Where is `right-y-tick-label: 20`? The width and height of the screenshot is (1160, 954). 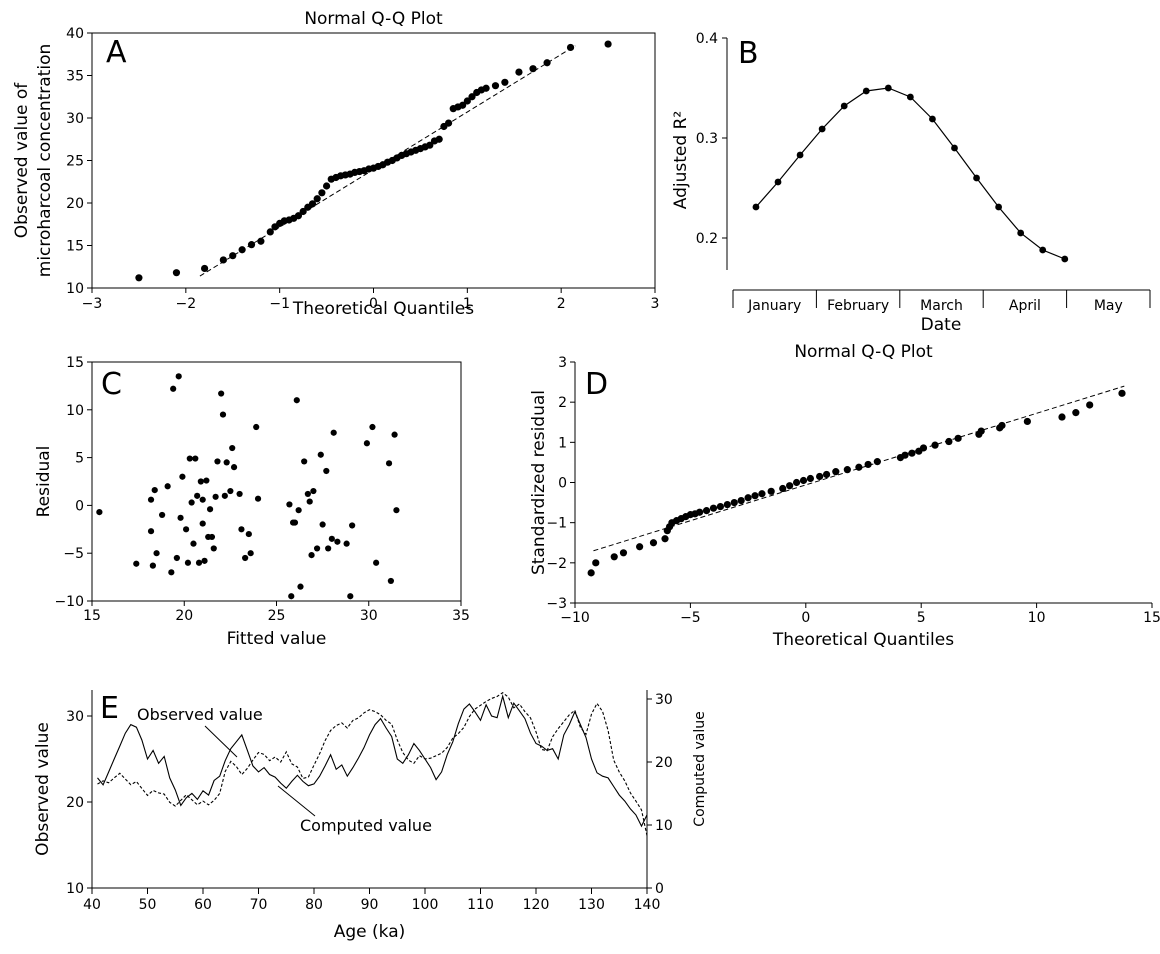
right-y-tick-label: 20 is located at coordinates (664, 763).